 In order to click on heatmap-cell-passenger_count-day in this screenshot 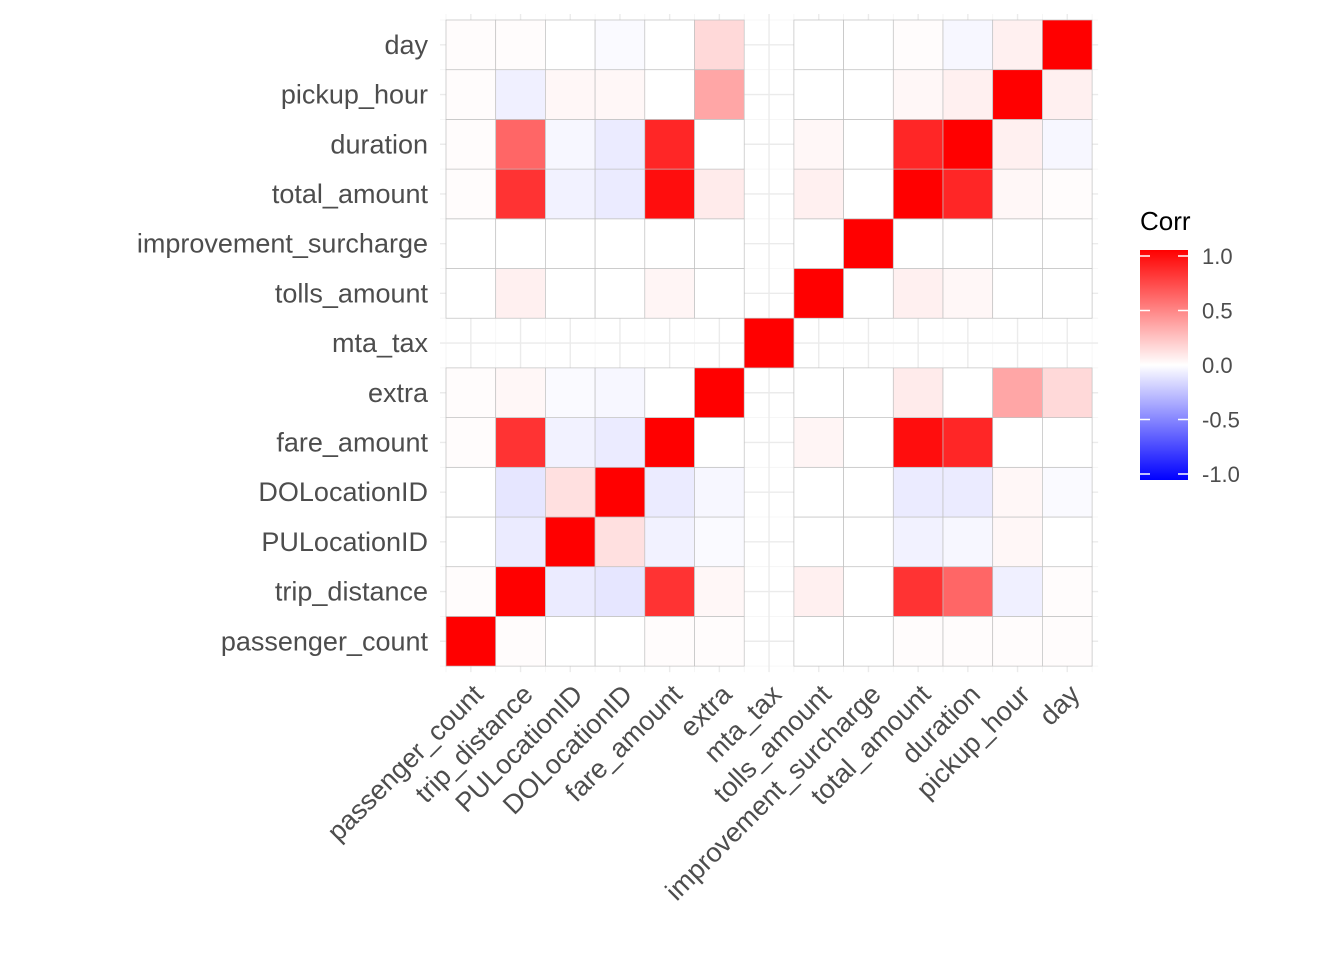, I will do `click(1067, 641)`.